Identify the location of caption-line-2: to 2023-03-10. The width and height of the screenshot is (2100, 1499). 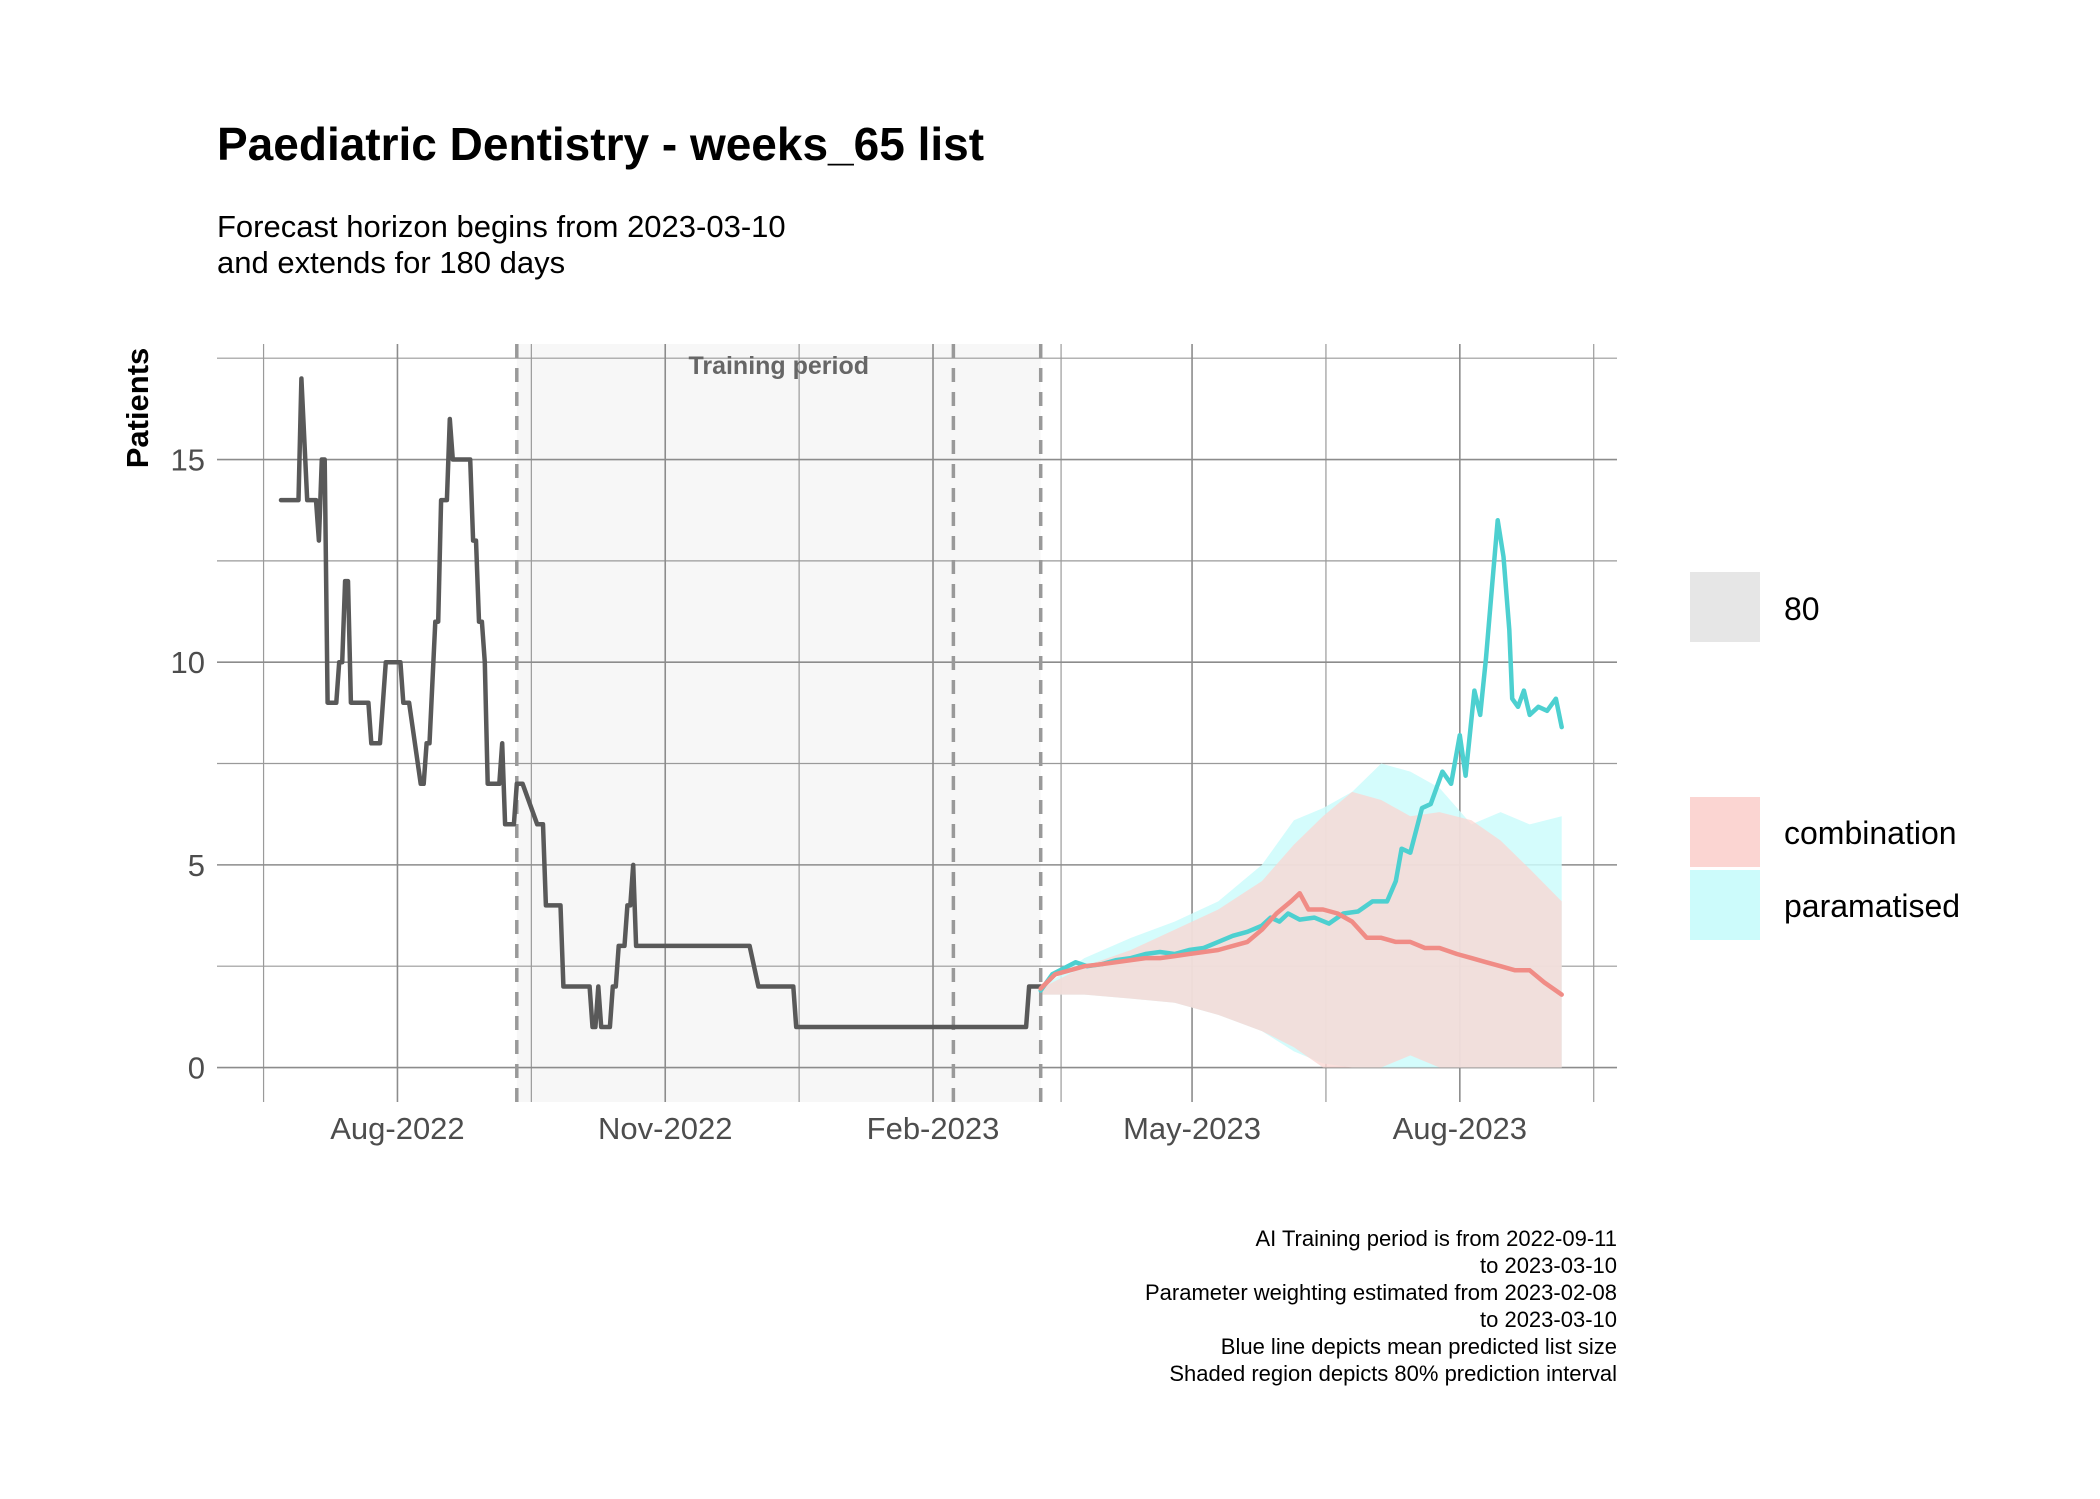
(1548, 1265).